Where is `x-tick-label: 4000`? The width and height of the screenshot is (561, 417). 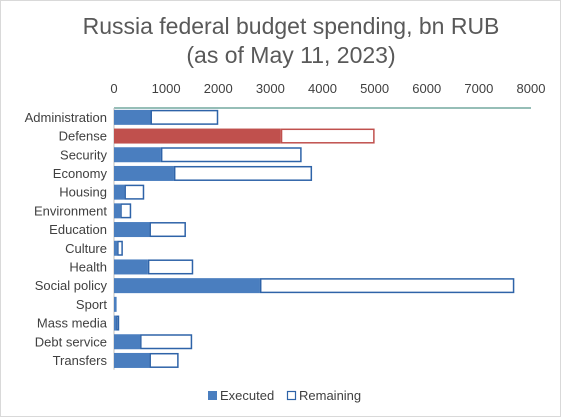
x-tick-label: 4000 is located at coordinates (322, 88).